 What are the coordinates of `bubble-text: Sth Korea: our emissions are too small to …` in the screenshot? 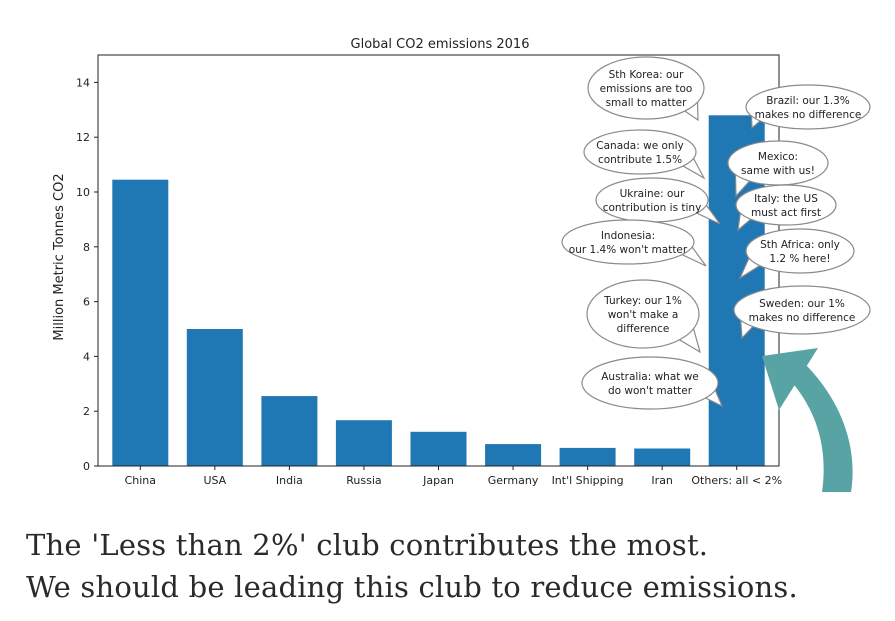 It's located at (646, 89).